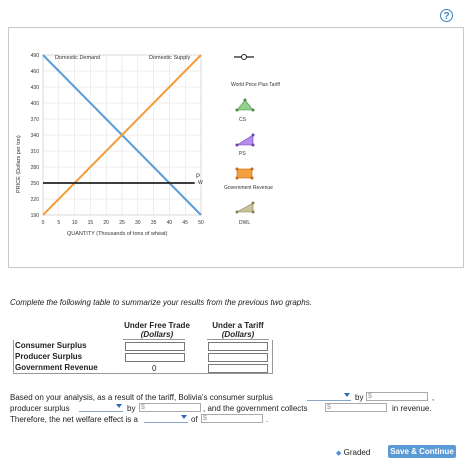  I want to click on x-tick-label: 20, so click(106, 223).